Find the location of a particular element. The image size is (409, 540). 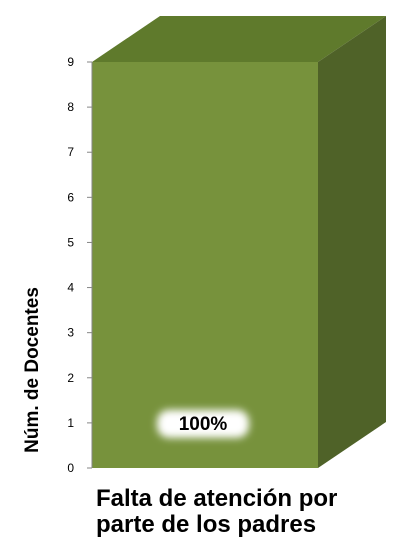

bar-data-label: 100% is located at coordinates (203, 424).